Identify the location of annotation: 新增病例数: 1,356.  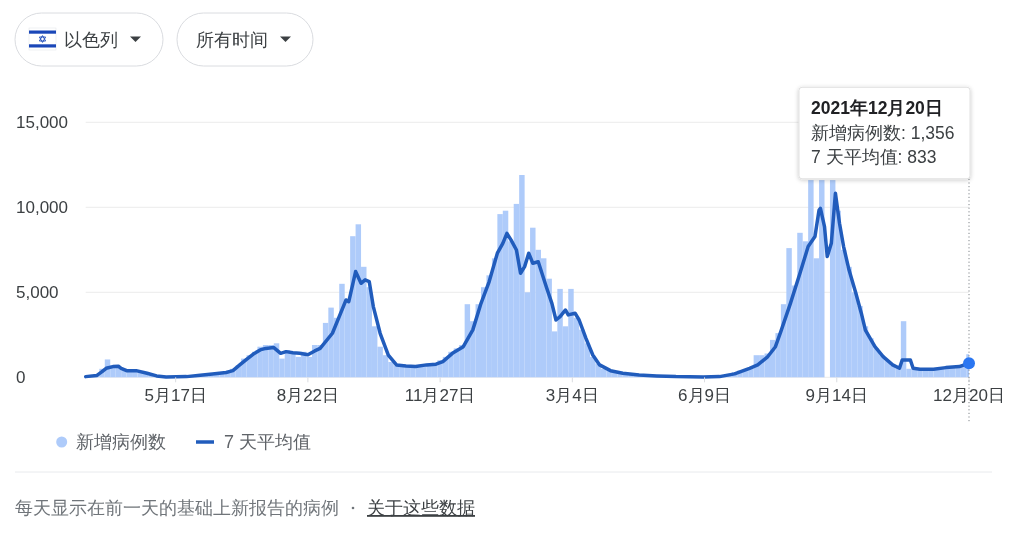
(882, 132).